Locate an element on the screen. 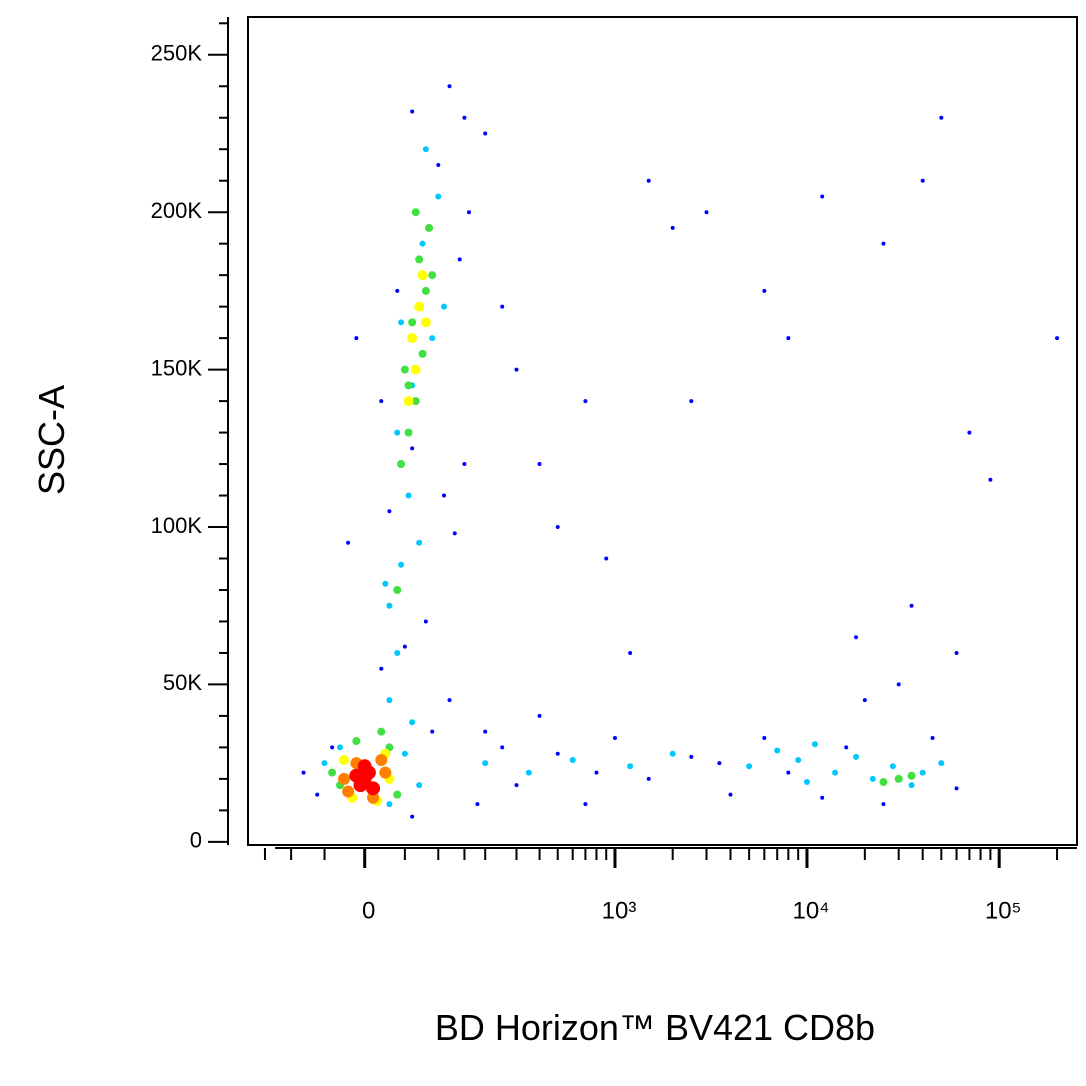 The width and height of the screenshot is (1086, 1086). y-tick-label: 100K is located at coordinates (177, 525).